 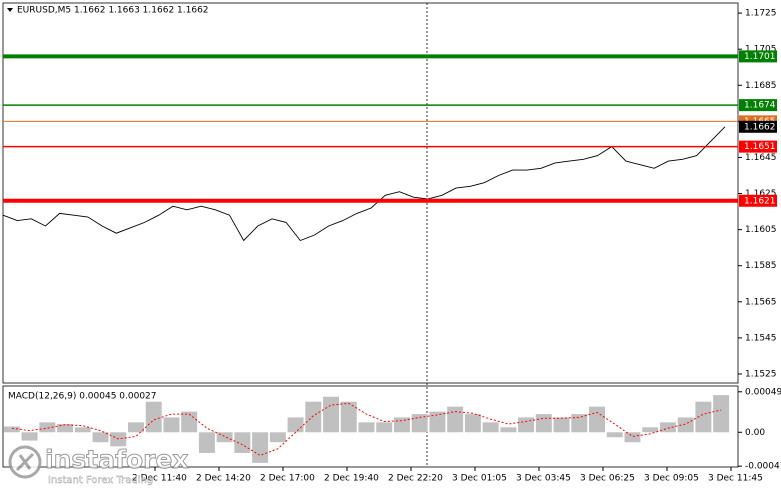 I want to click on level-label: 1.1674, so click(x=760, y=106).